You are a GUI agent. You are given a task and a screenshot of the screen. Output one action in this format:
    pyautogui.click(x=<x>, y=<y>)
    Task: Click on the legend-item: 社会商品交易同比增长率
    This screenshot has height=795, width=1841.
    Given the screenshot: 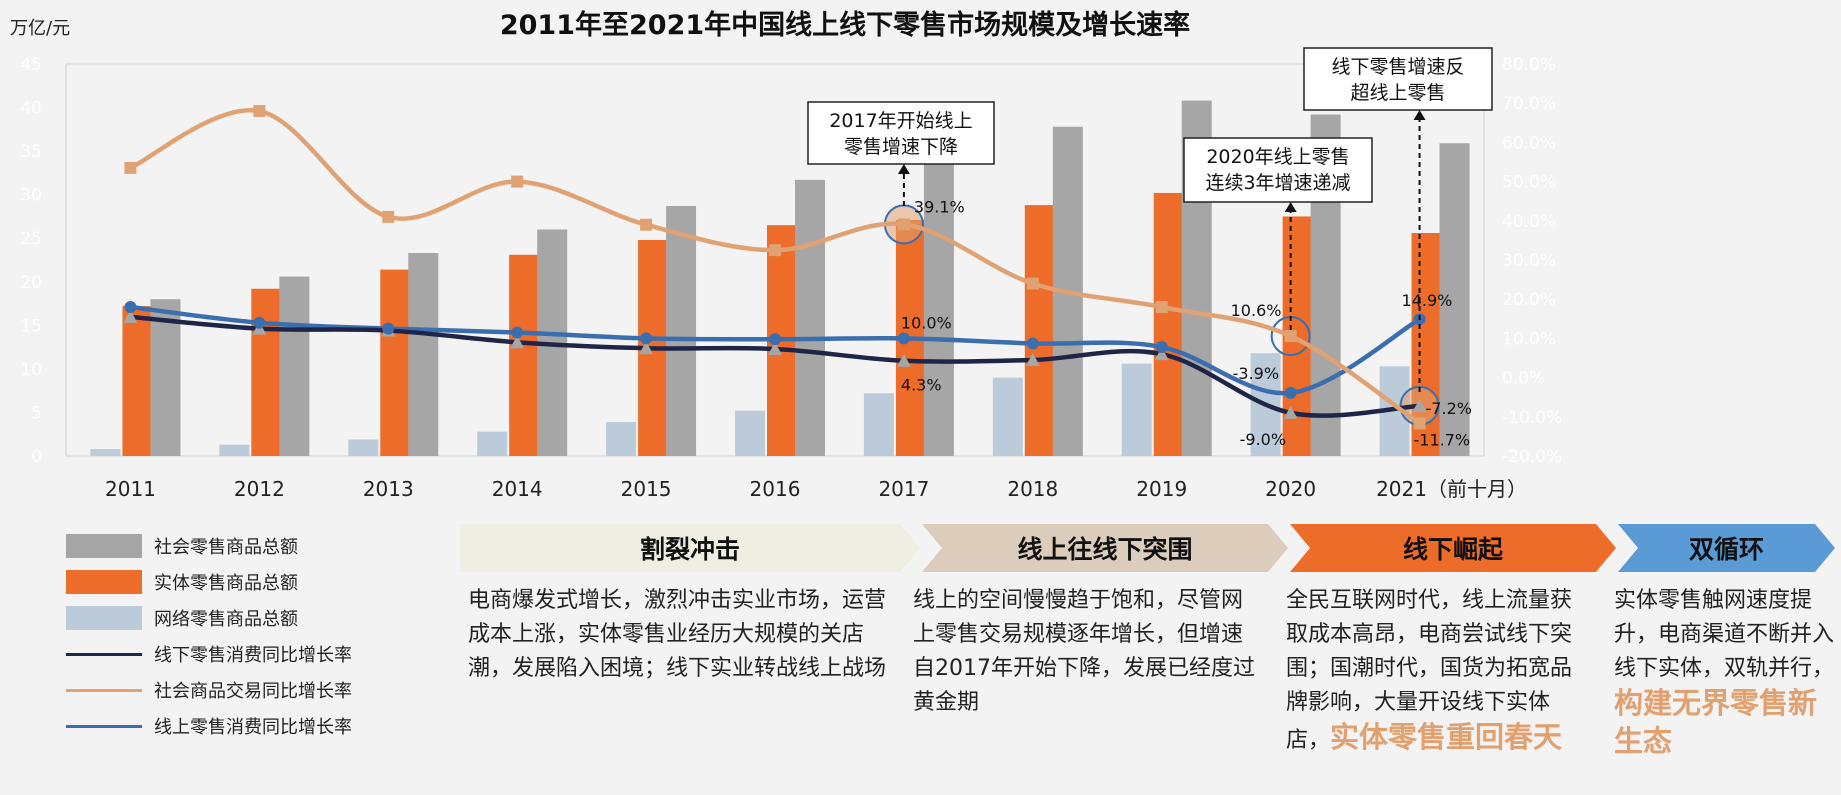 What is the action you would take?
    pyautogui.click(x=236, y=690)
    